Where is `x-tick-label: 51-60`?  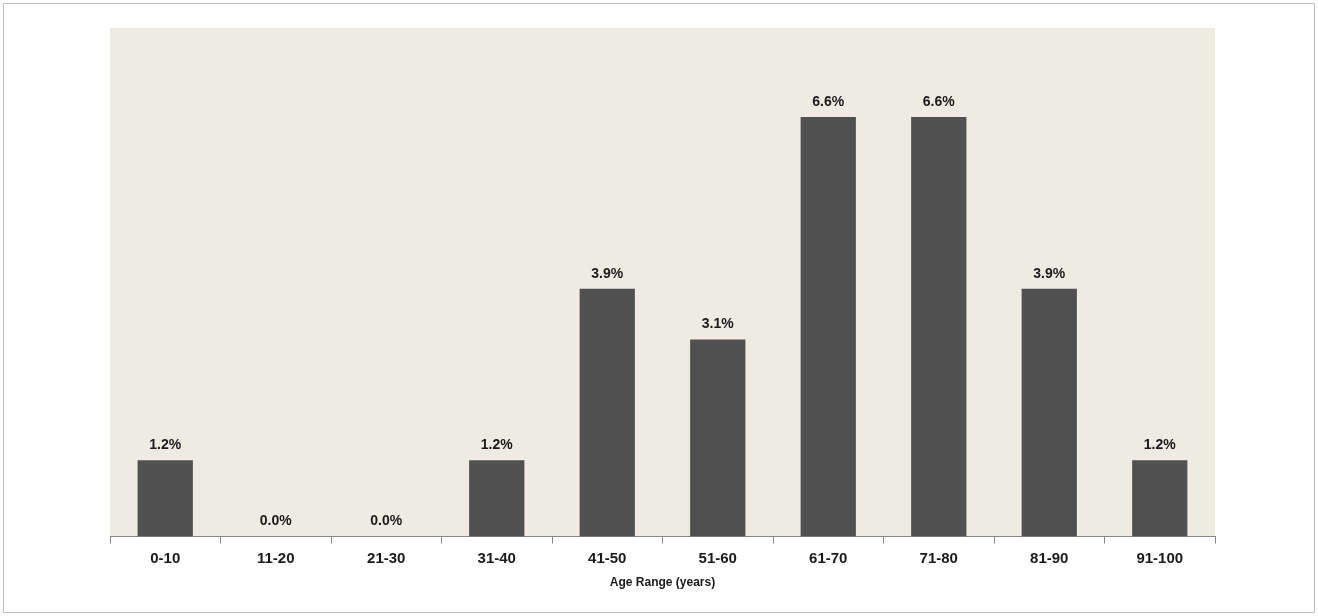
x-tick-label: 51-60 is located at coordinates (717, 557).